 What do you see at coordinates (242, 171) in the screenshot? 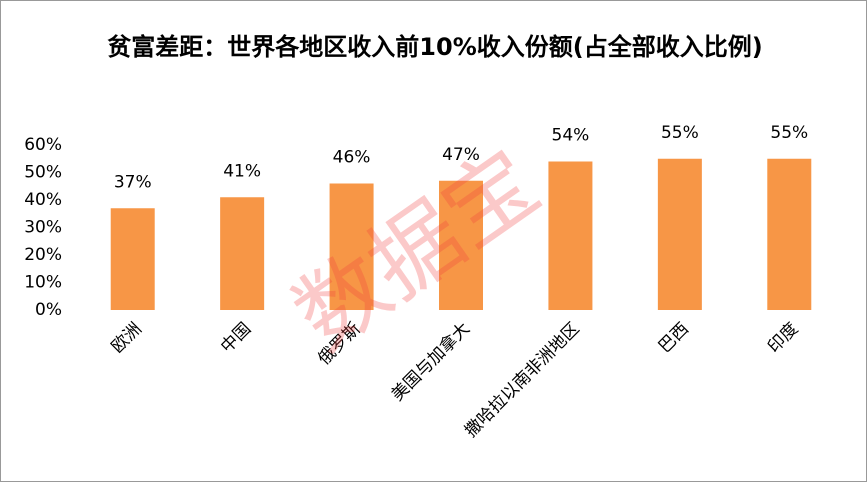
I see `value-label: 41%` at bounding box center [242, 171].